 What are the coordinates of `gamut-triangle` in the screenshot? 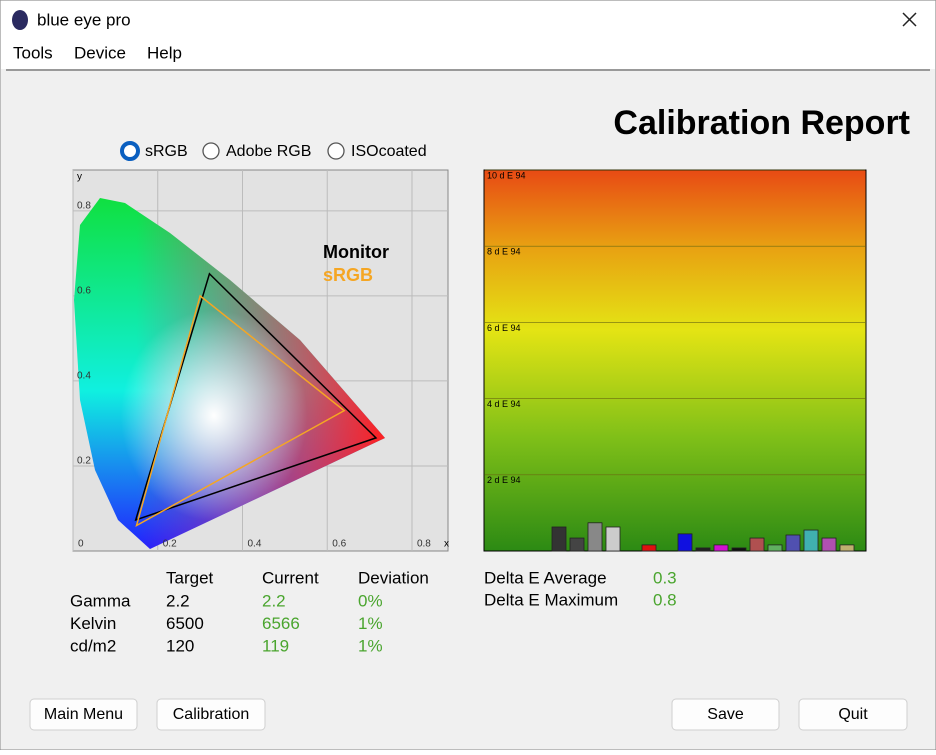 It's located at (240, 411).